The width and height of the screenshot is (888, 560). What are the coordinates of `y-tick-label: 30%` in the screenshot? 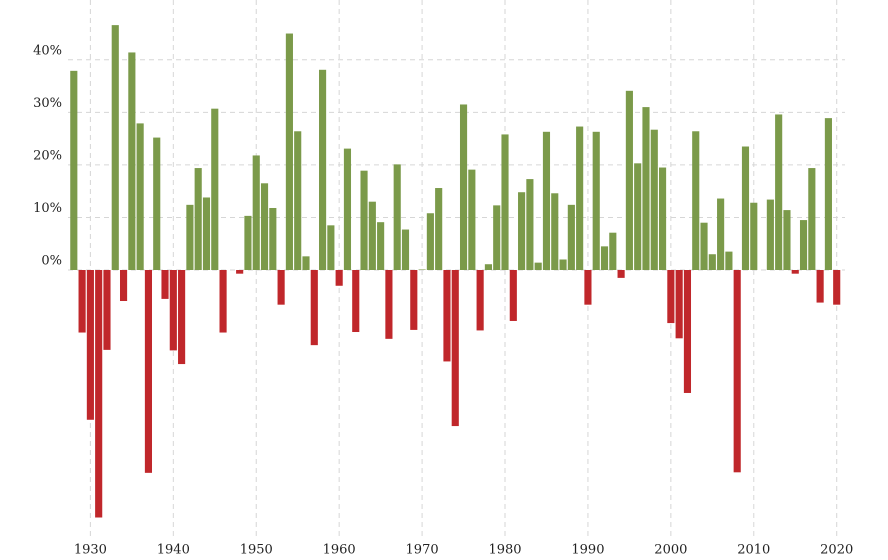 It's located at (47, 103).